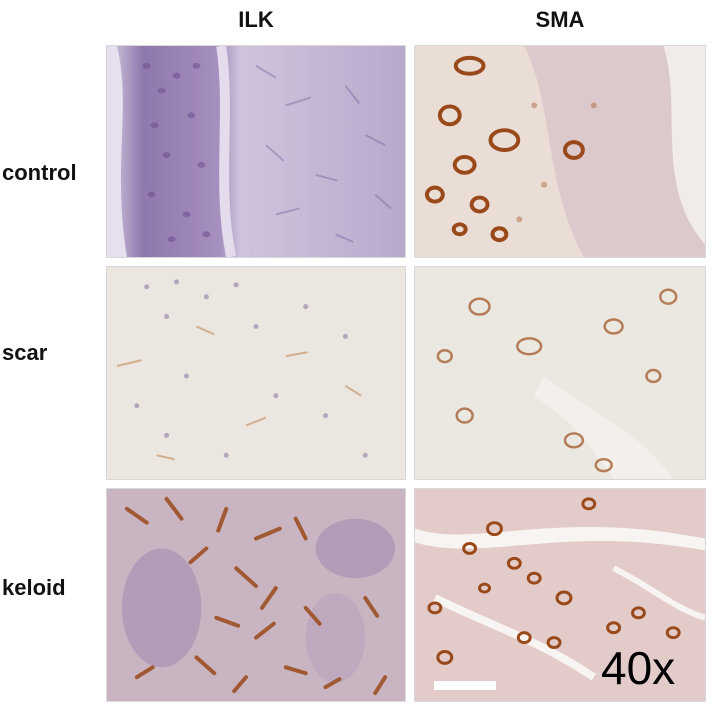 This screenshot has width=717, height=708. I want to click on micrograph-keloid-sma, so click(560, 595).